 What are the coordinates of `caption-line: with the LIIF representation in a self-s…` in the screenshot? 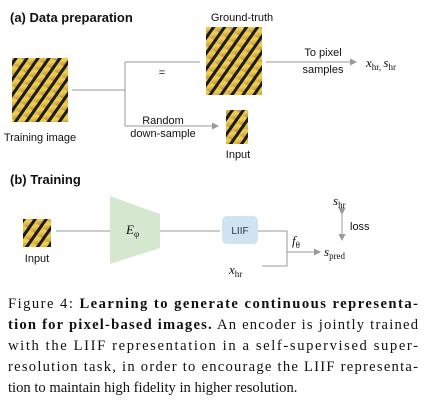 It's located at (213, 346).